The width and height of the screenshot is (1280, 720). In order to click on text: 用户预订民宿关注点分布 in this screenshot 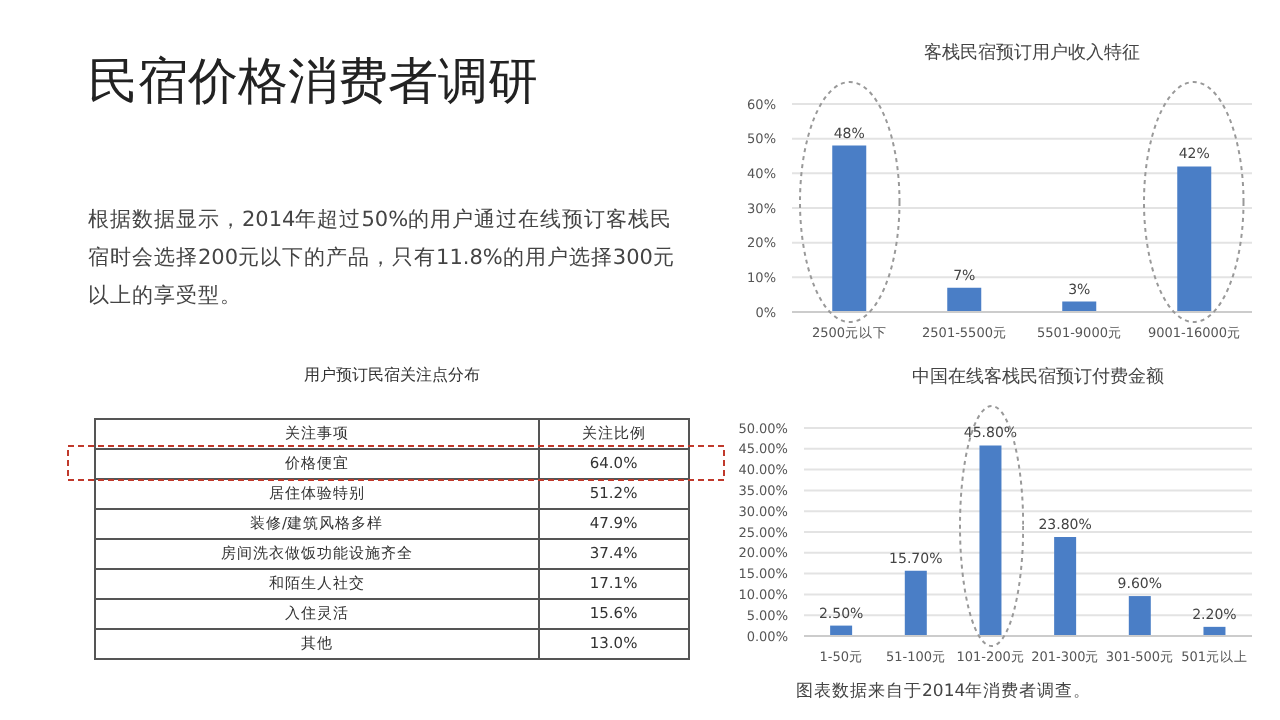, I will do `click(392, 375)`.